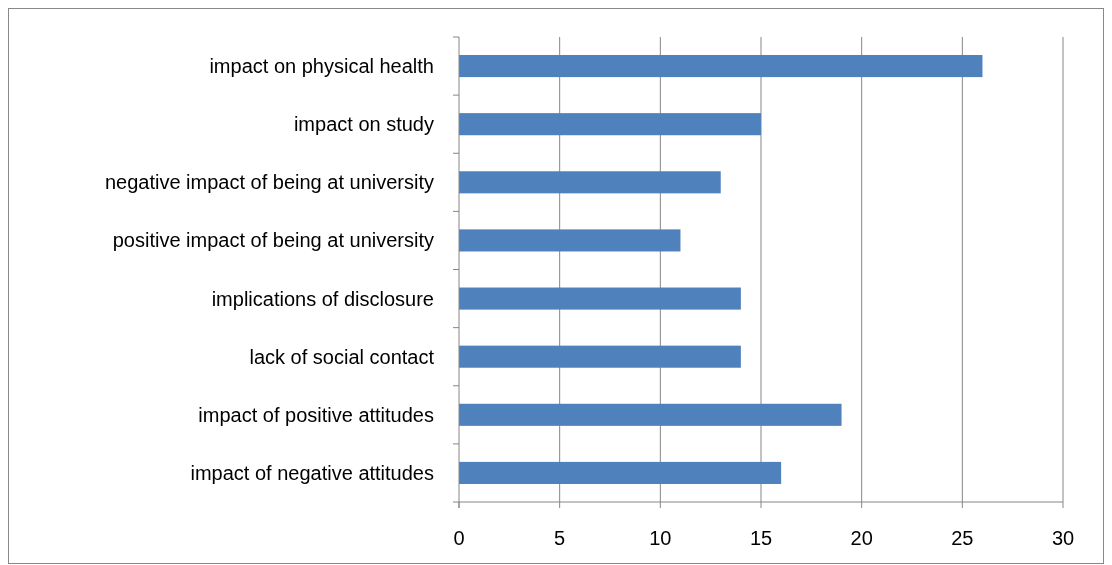  I want to click on y-tick-label: impact of negative attitudes, so click(312, 472).